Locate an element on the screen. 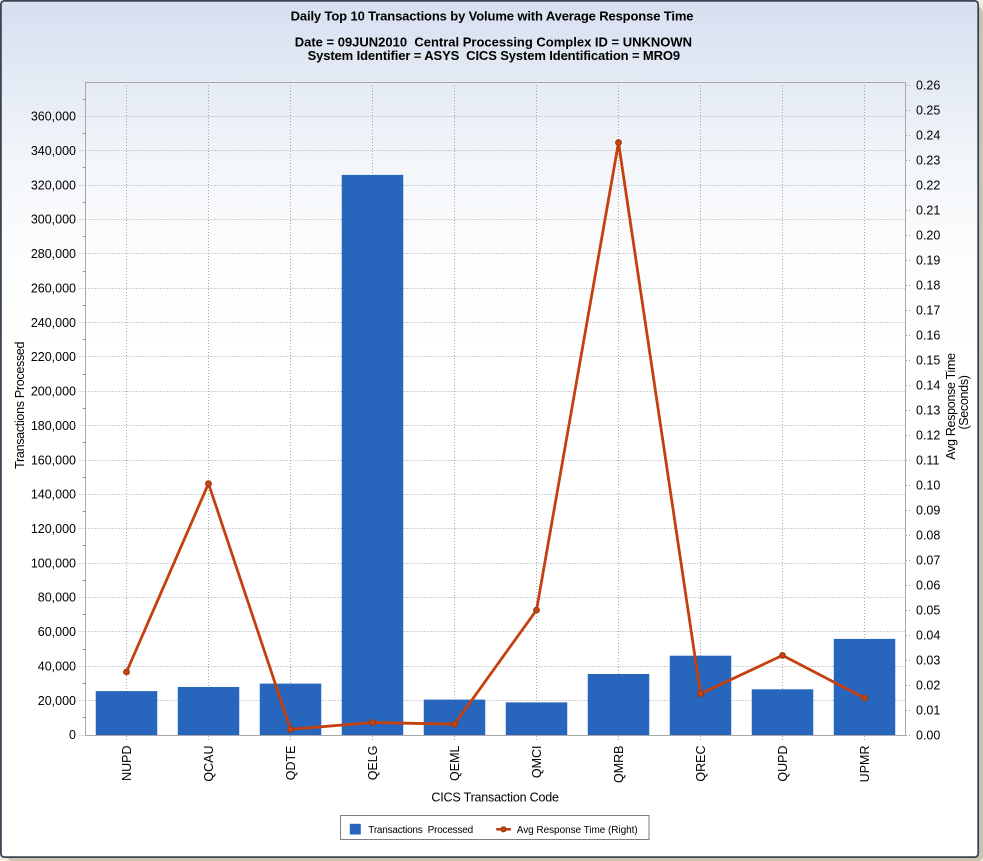  svg-text: 0.26 is located at coordinates (928, 86).